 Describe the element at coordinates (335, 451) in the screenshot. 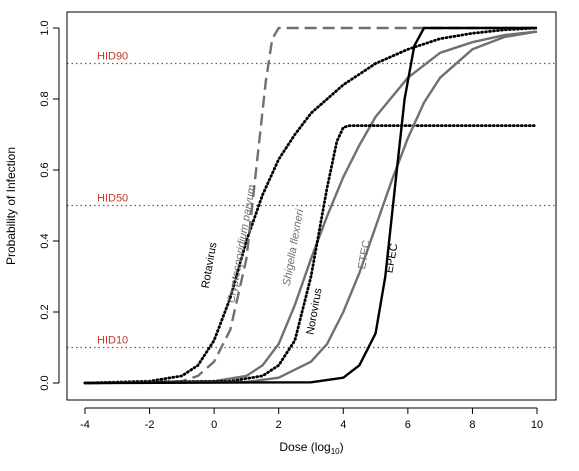

I see `x-axis-title-sub: 10` at that location.